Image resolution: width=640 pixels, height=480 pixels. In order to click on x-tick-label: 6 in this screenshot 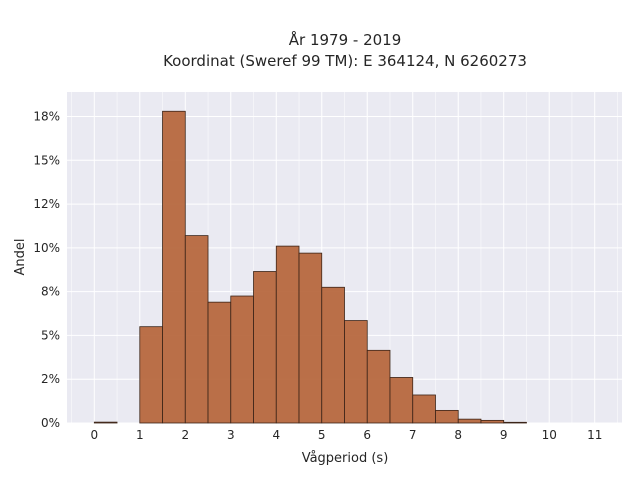, I will do `click(367, 435)`.